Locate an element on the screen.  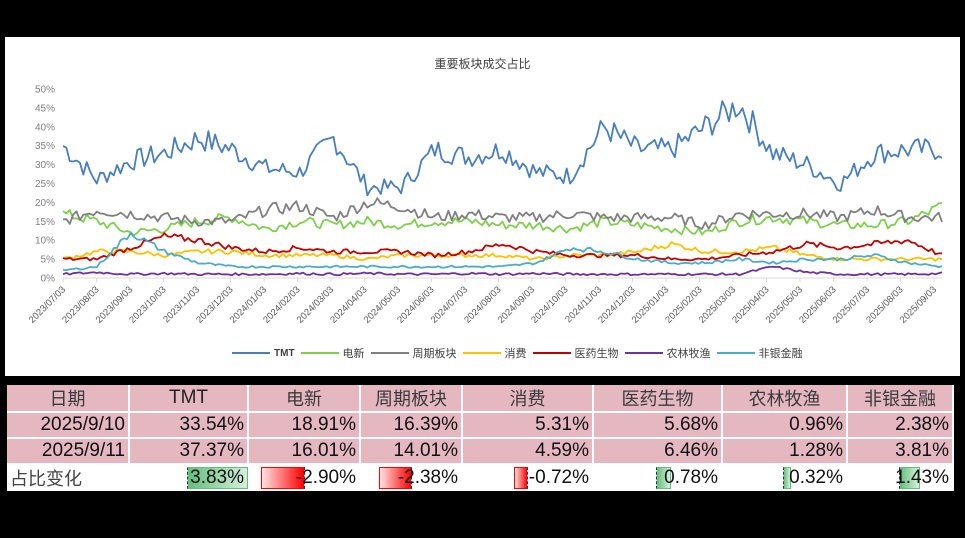
change-value: -2.90% is located at coordinates (325, 477).